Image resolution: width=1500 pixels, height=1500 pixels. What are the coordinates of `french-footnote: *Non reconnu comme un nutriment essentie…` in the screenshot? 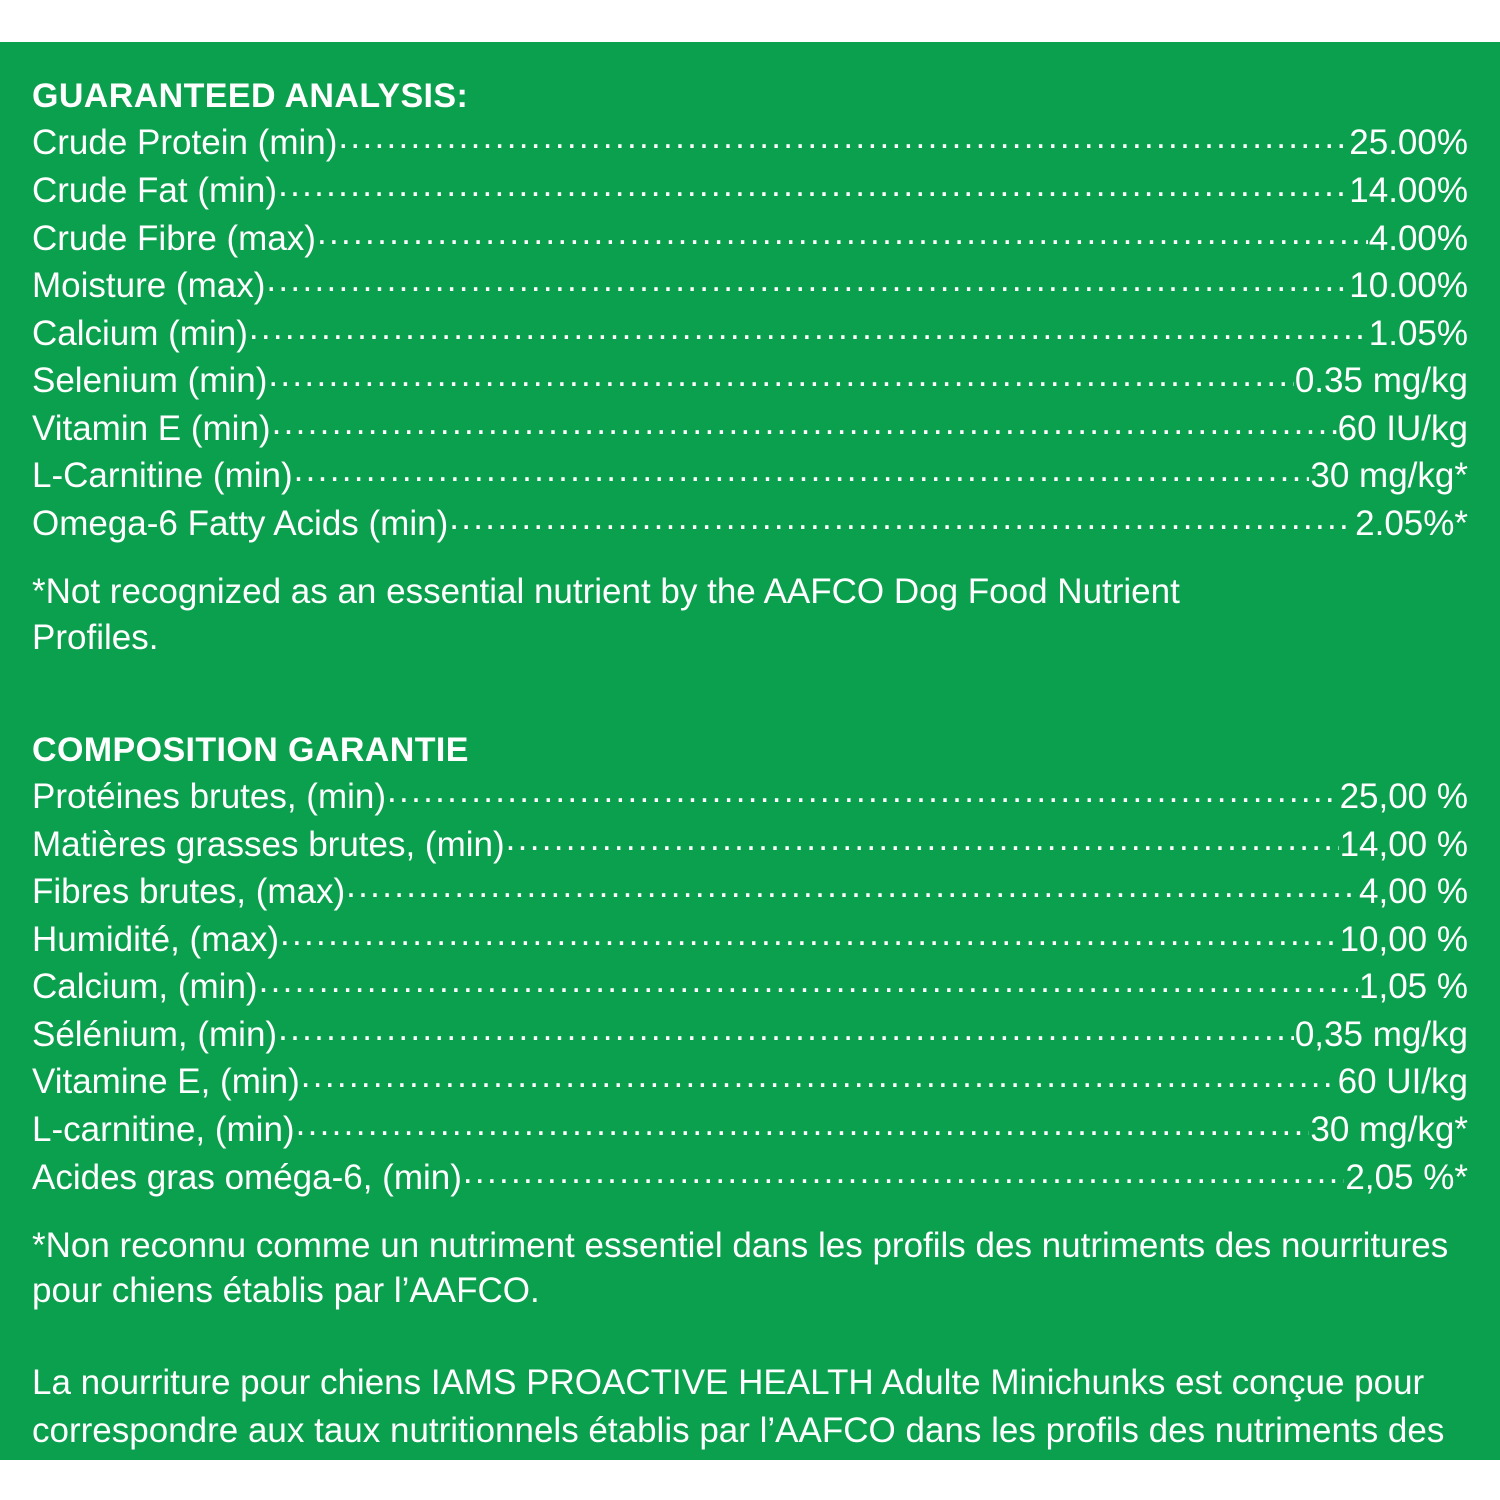 It's located at (740, 1268).